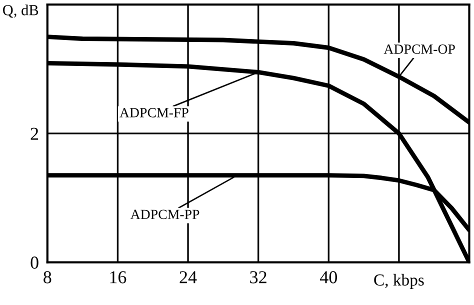  What do you see at coordinates (154, 113) in the screenshot?
I see `text: ADPCM-FP` at bounding box center [154, 113].